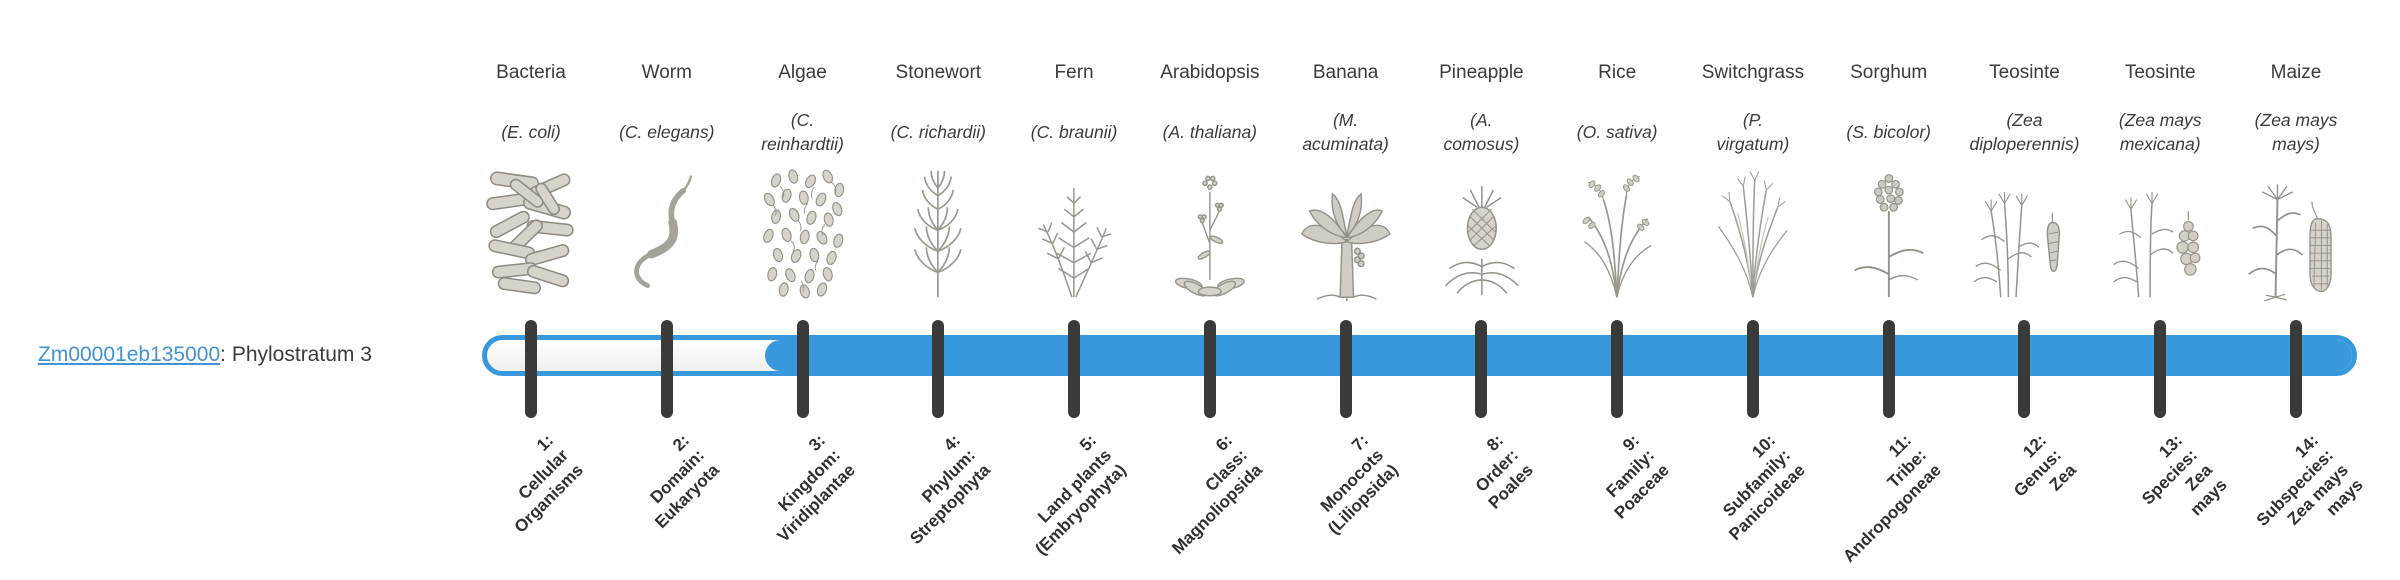  I want to click on rice-icon, so click(1617, 234).